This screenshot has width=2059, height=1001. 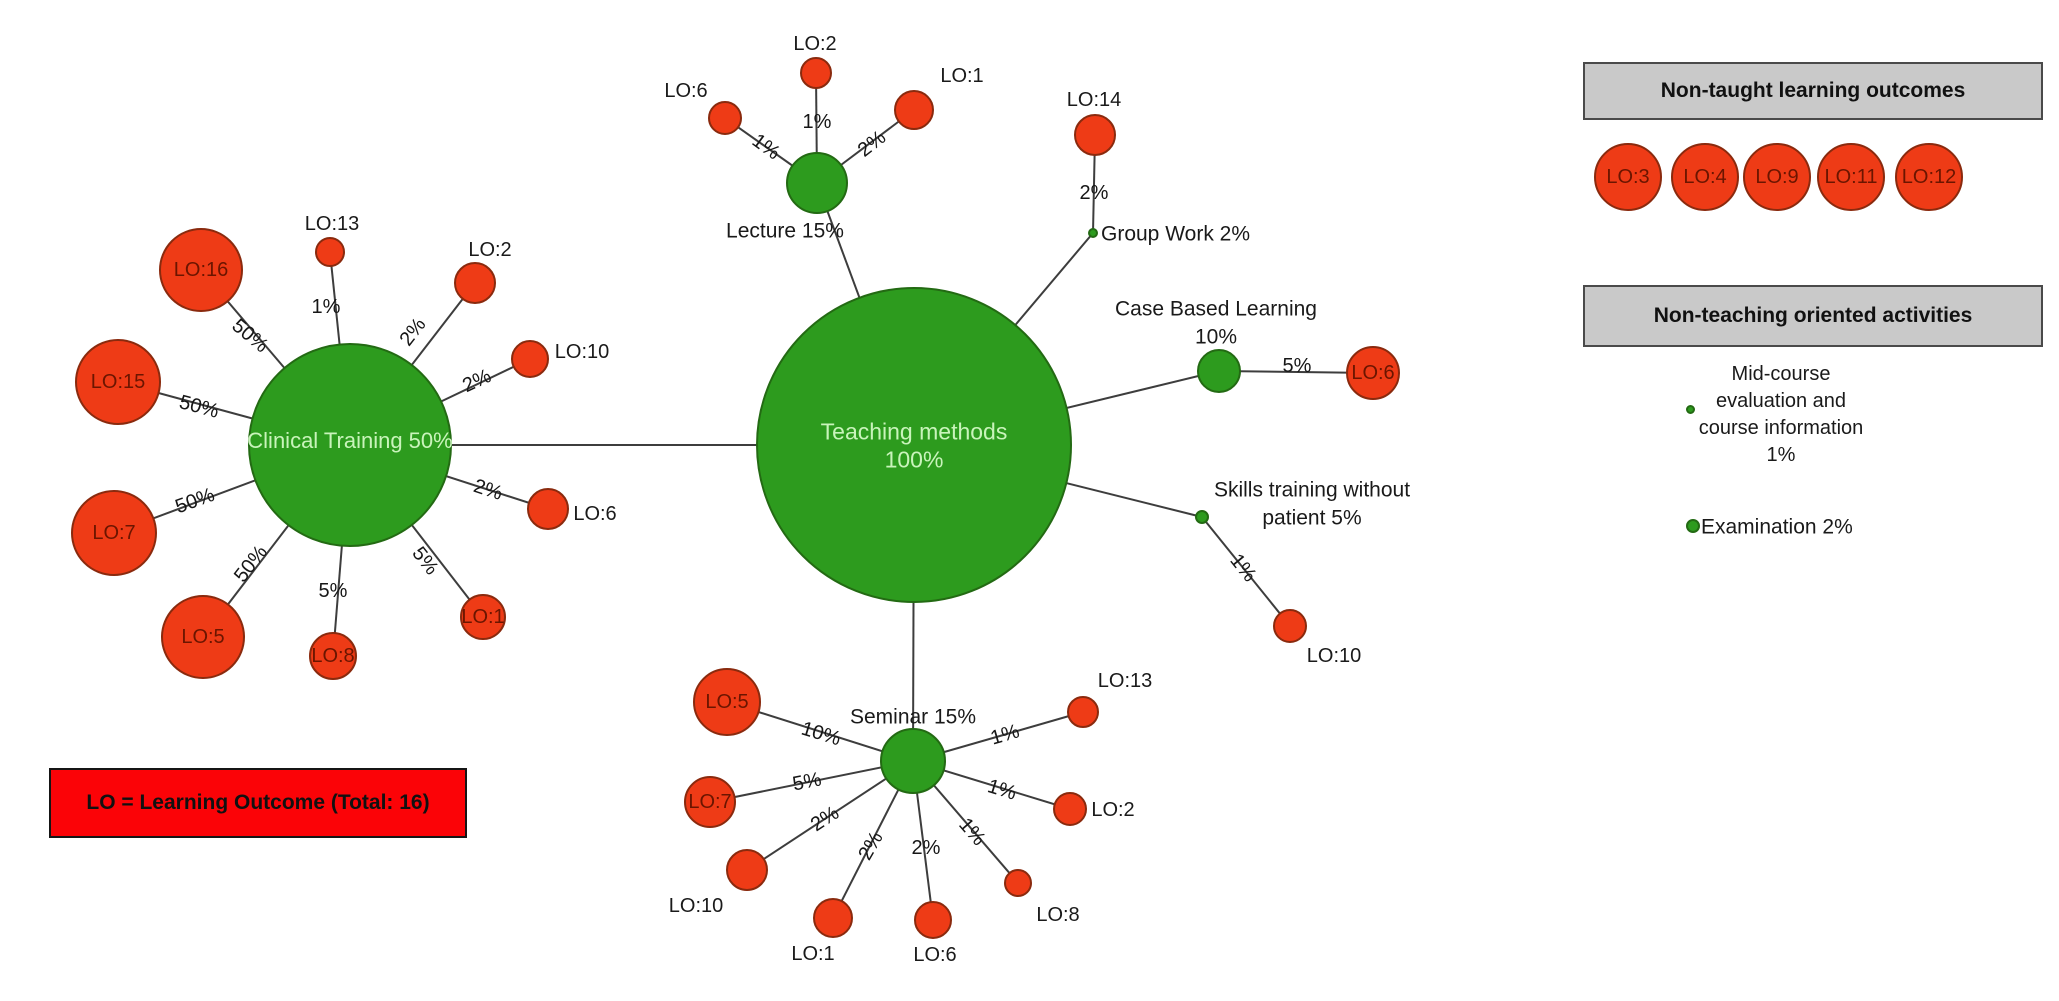 I want to click on pct-clinical-lo8: 5%, so click(x=333, y=591).